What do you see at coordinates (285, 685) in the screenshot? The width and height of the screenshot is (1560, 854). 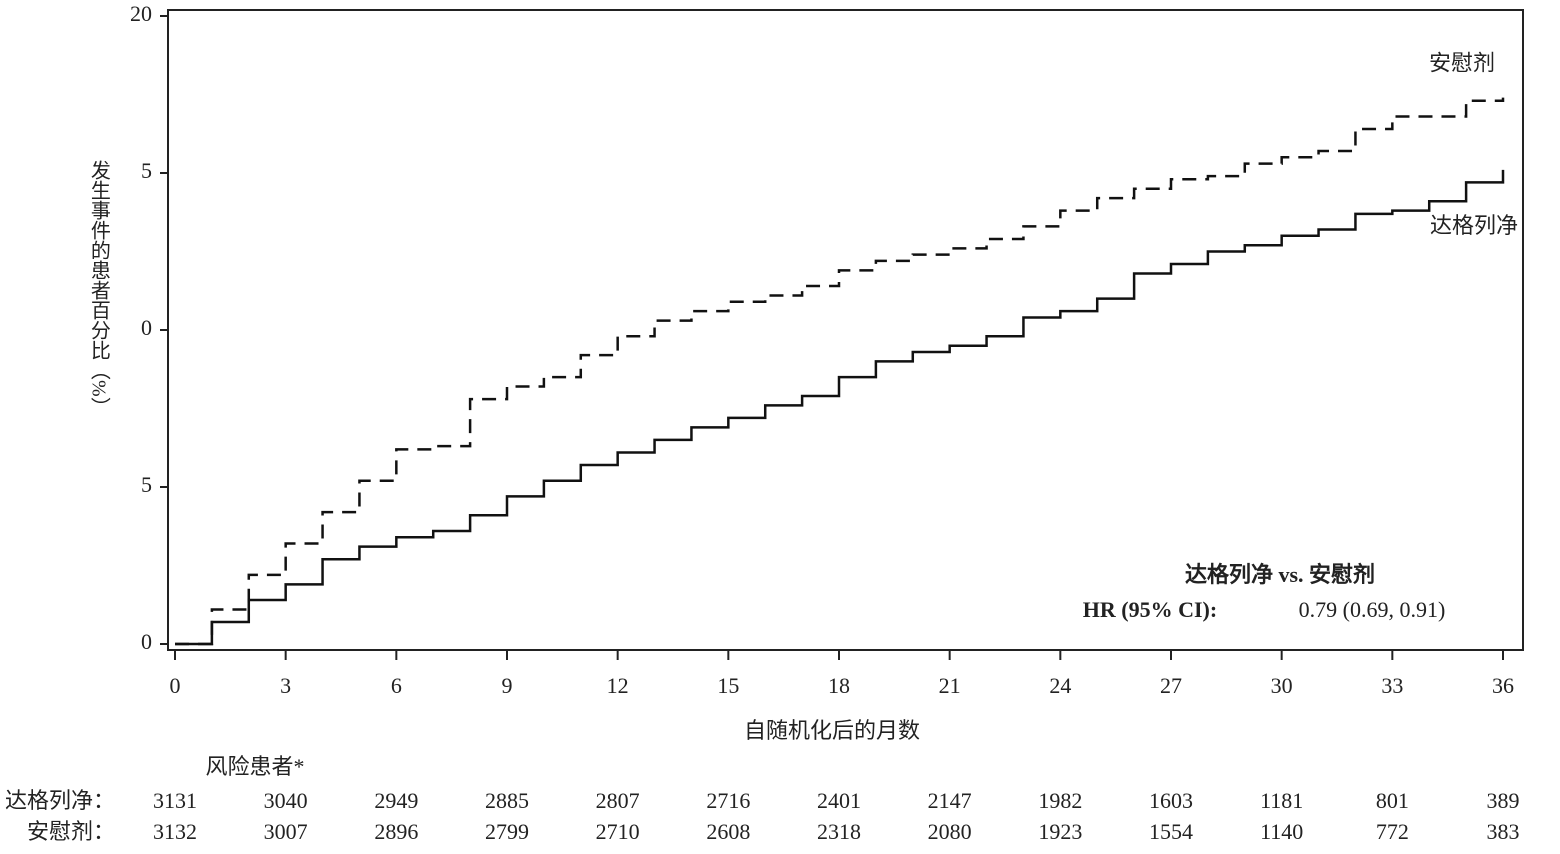 I see `x-tick-label: 3` at bounding box center [285, 685].